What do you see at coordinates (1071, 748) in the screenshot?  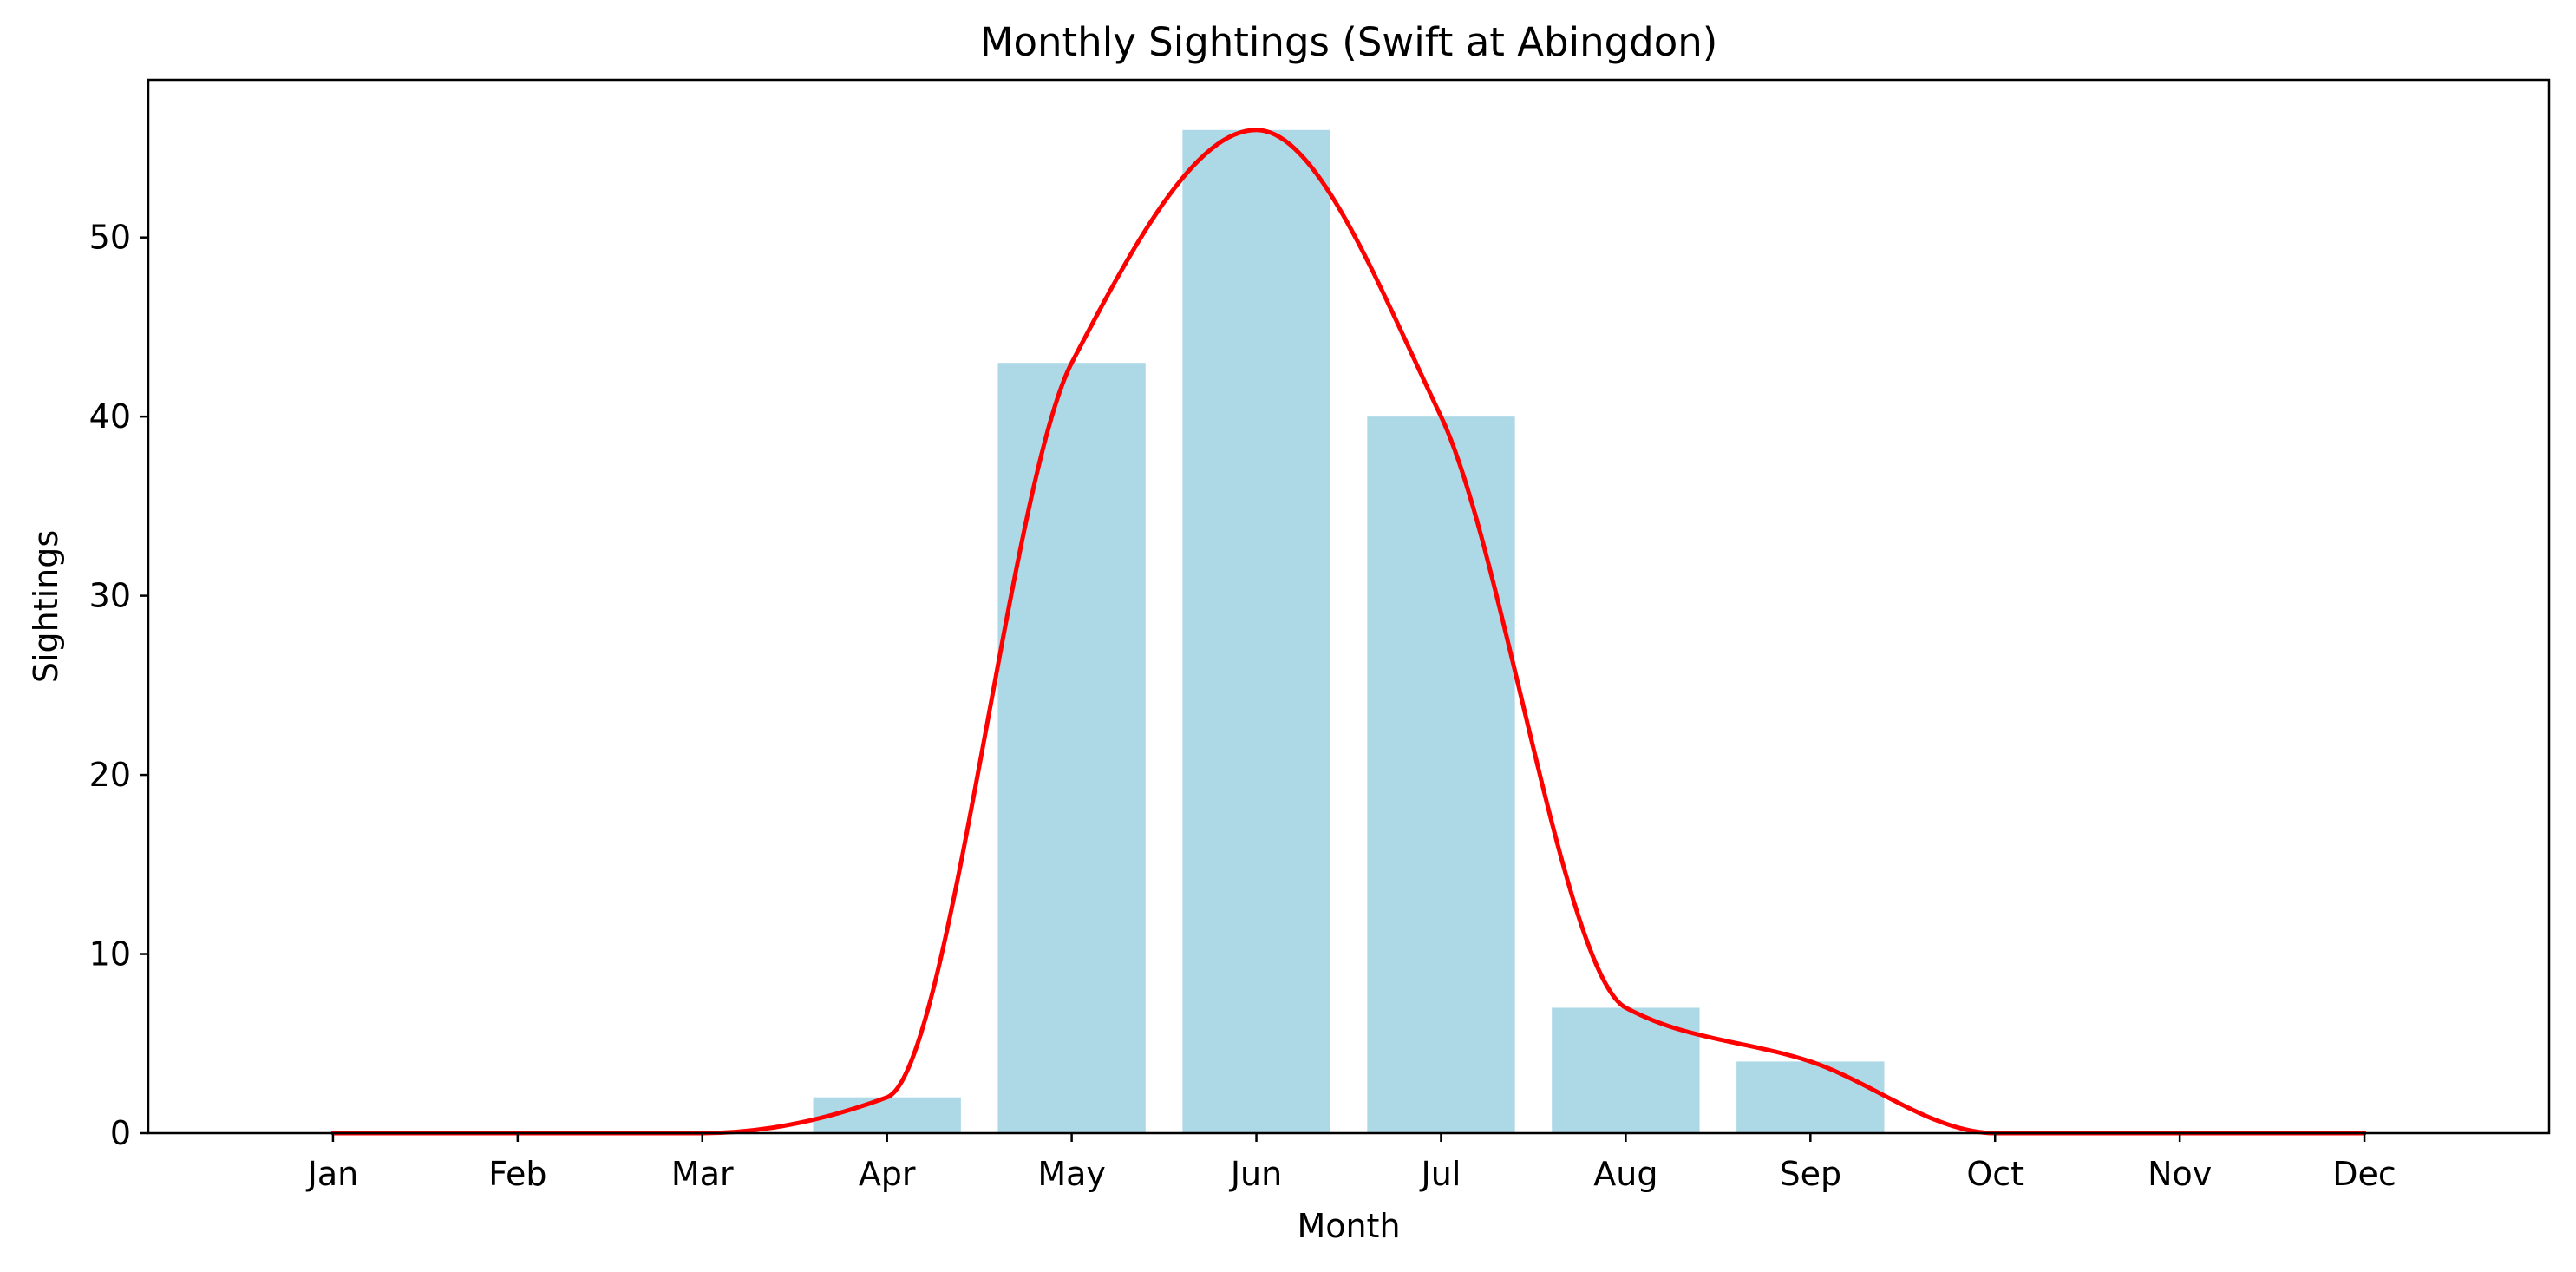 I see `bar-may` at bounding box center [1071, 748].